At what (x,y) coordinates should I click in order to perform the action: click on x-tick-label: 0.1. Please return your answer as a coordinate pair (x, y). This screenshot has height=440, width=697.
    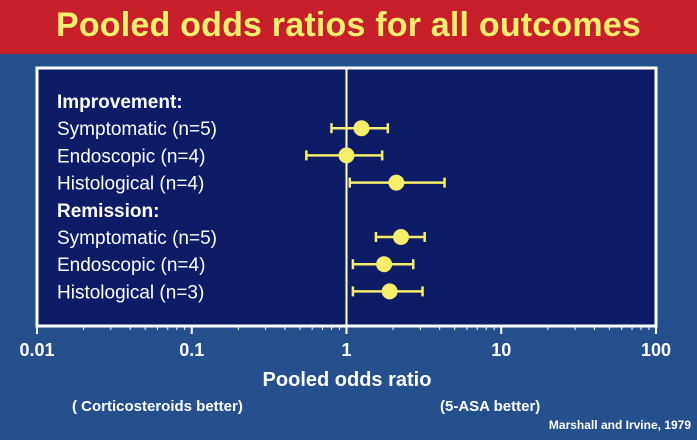
    Looking at the image, I should click on (191, 350).